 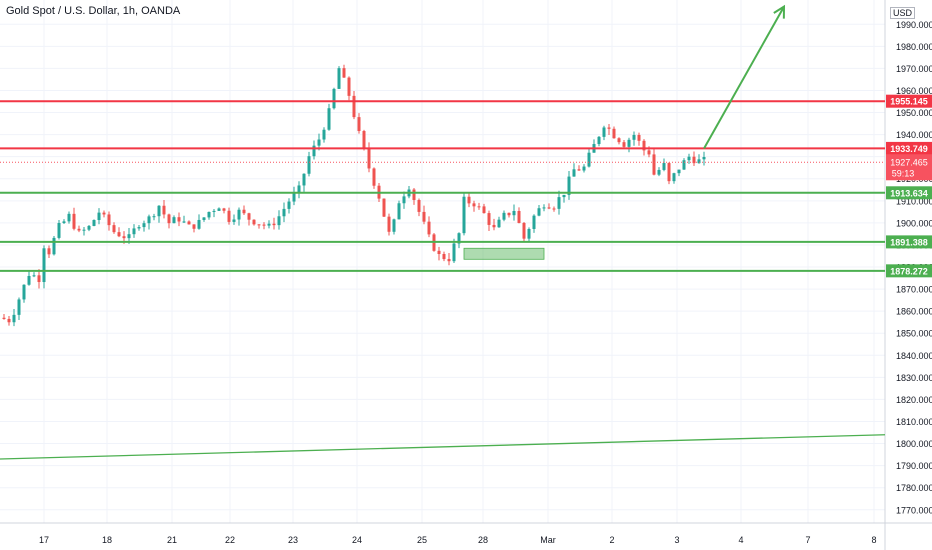 I want to click on price-level-tag, so click(x=909, y=148).